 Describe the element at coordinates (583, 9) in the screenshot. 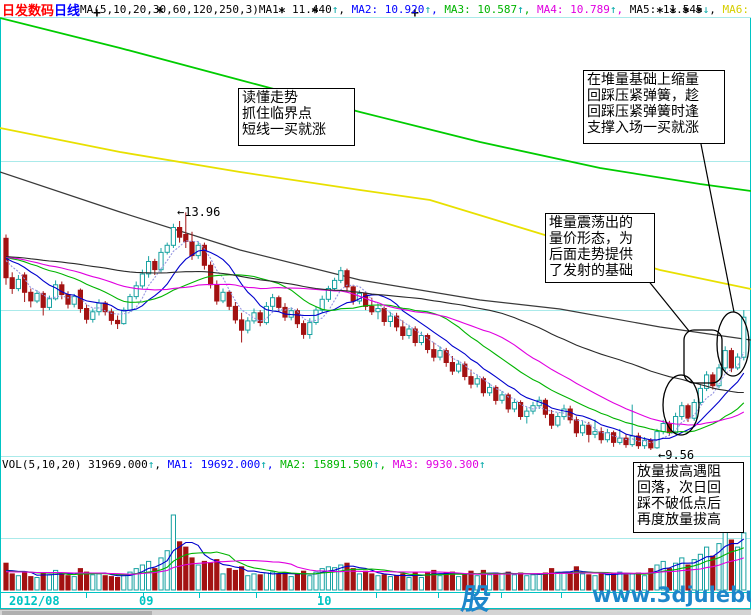

I see `ma-readout: MA4: 10.789↑,` at that location.